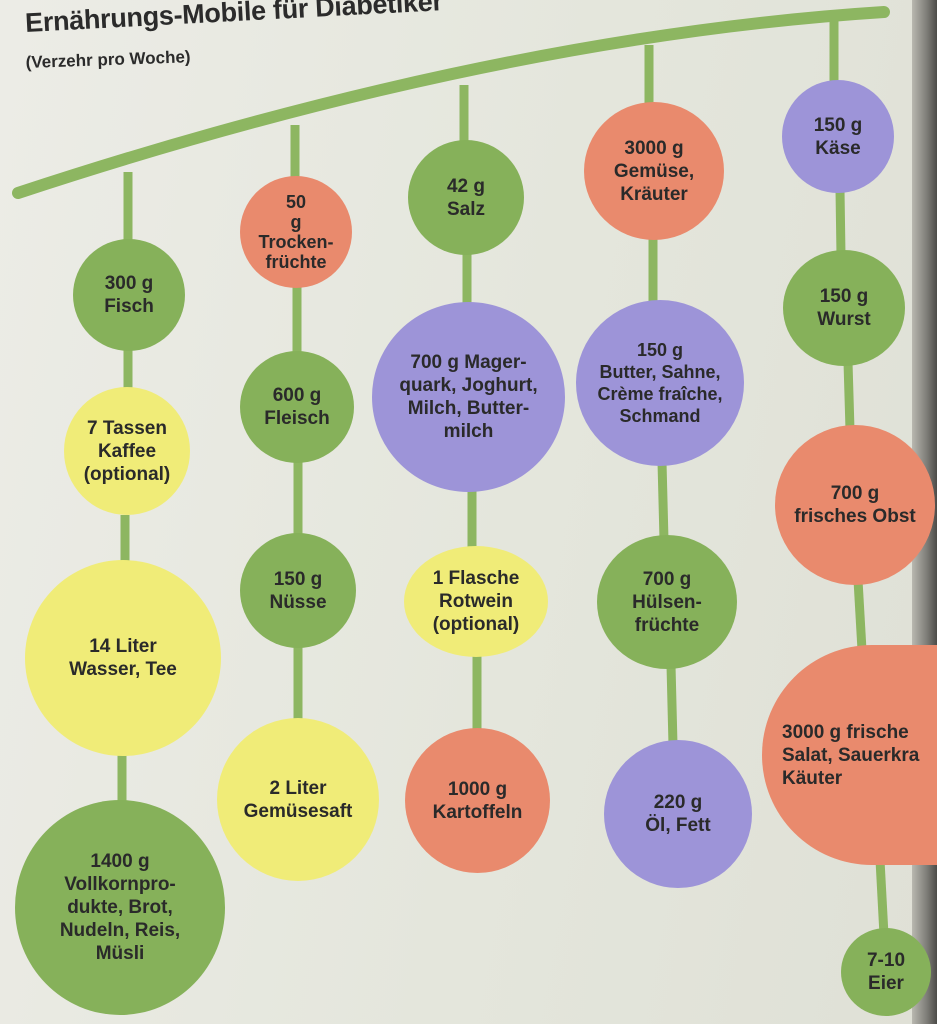  What do you see at coordinates (838, 136) in the screenshot?
I see `circle-kaese: 150 g Käse` at bounding box center [838, 136].